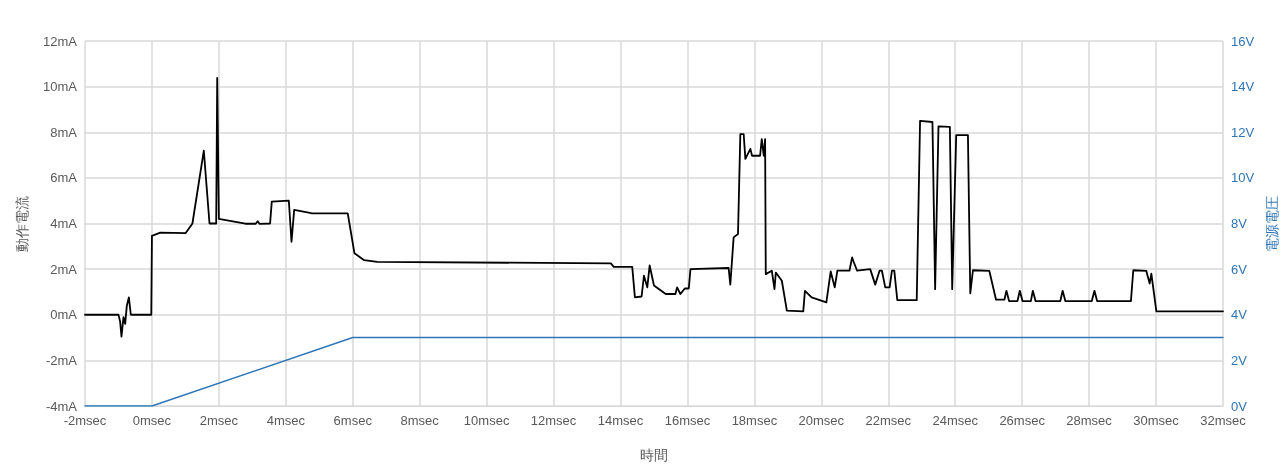 The height and width of the screenshot is (475, 1287). What do you see at coordinates (64, 178) in the screenshot?
I see `y-tick-label: 6mA` at bounding box center [64, 178].